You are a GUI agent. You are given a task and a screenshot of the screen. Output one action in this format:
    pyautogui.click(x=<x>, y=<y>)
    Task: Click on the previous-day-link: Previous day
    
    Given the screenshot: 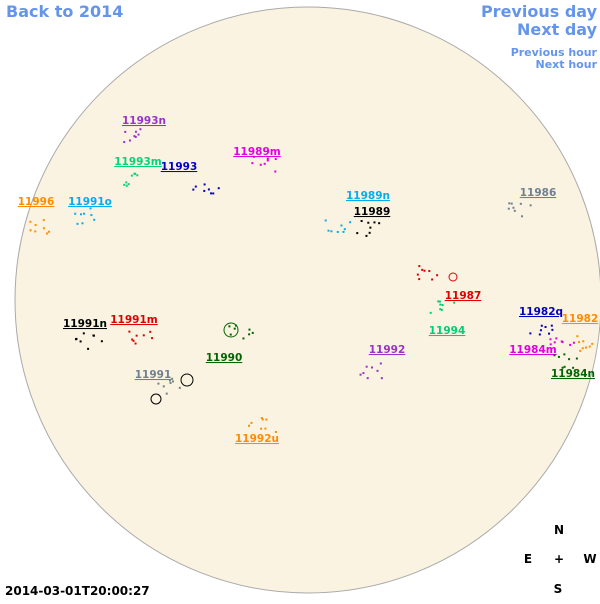 What is the action you would take?
    pyautogui.click(x=539, y=11)
    